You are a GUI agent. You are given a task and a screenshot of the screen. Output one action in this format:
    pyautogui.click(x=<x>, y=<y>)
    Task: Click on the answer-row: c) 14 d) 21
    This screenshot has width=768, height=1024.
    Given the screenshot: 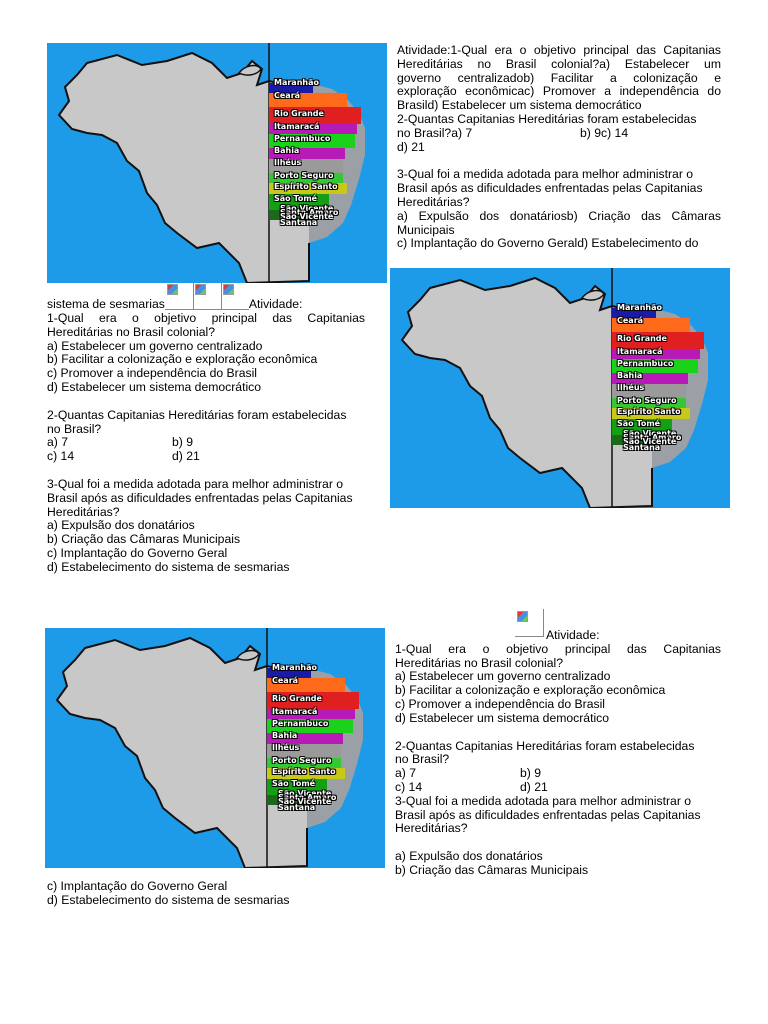 What is the action you would take?
    pyautogui.click(x=206, y=456)
    